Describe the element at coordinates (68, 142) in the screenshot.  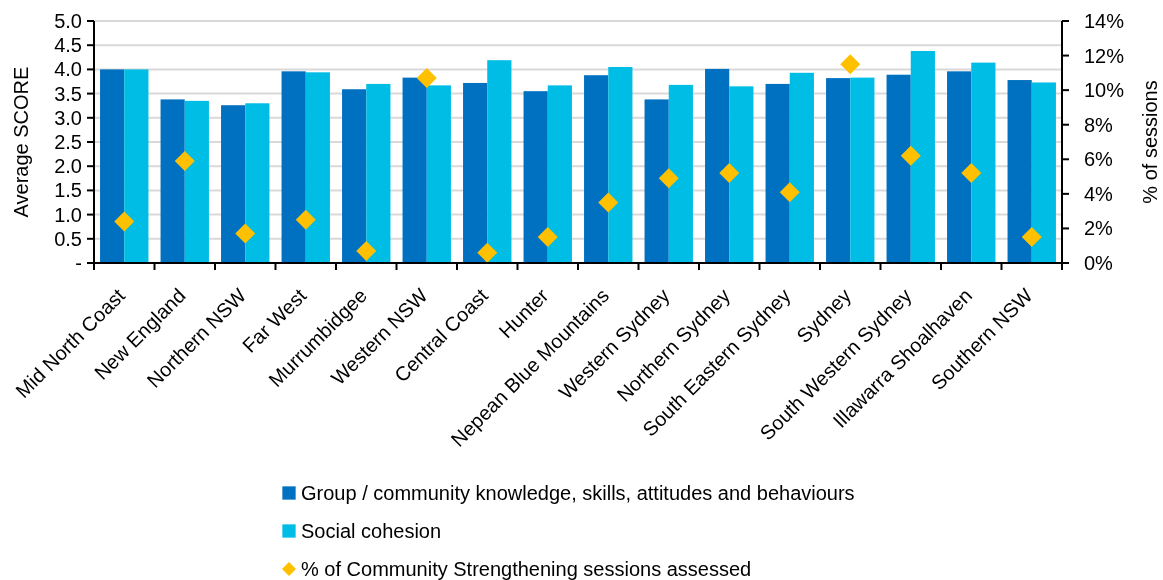
I see `y-tick-label: 2.5` at that location.